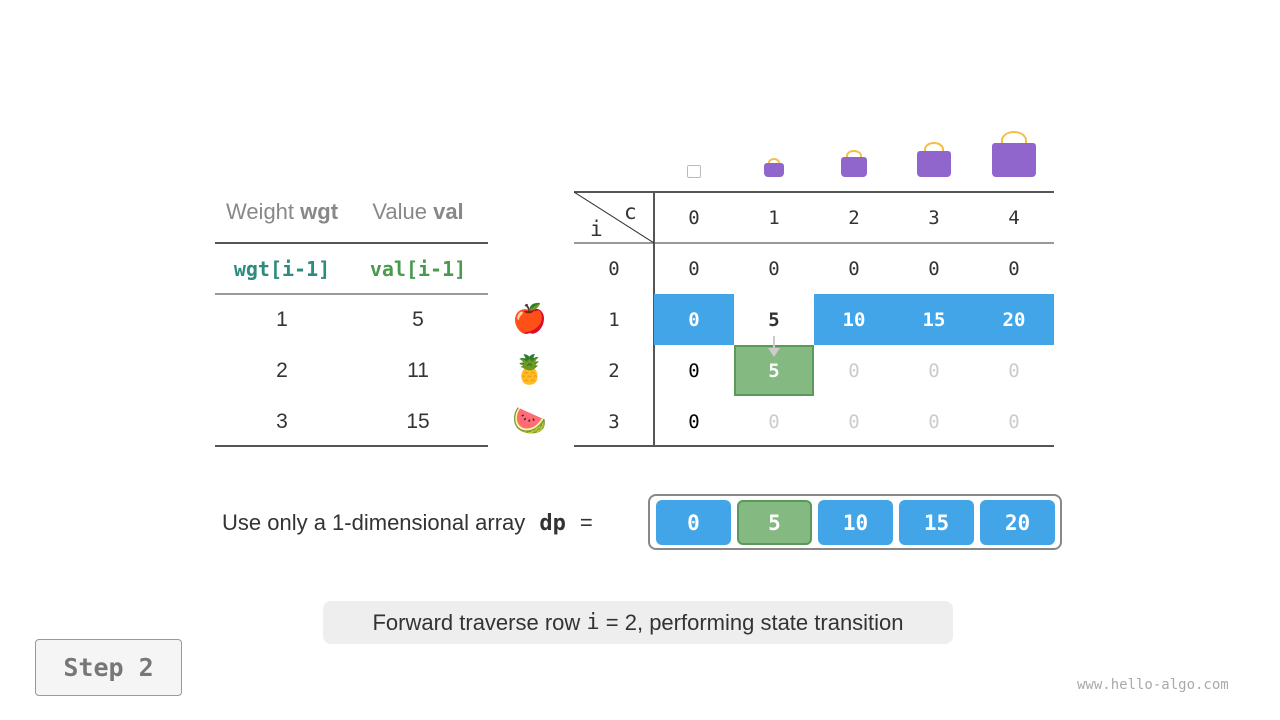 The image size is (1280, 720). Describe the element at coordinates (529, 369) in the screenshot. I see `pineapple-icon: 🍍` at that location.